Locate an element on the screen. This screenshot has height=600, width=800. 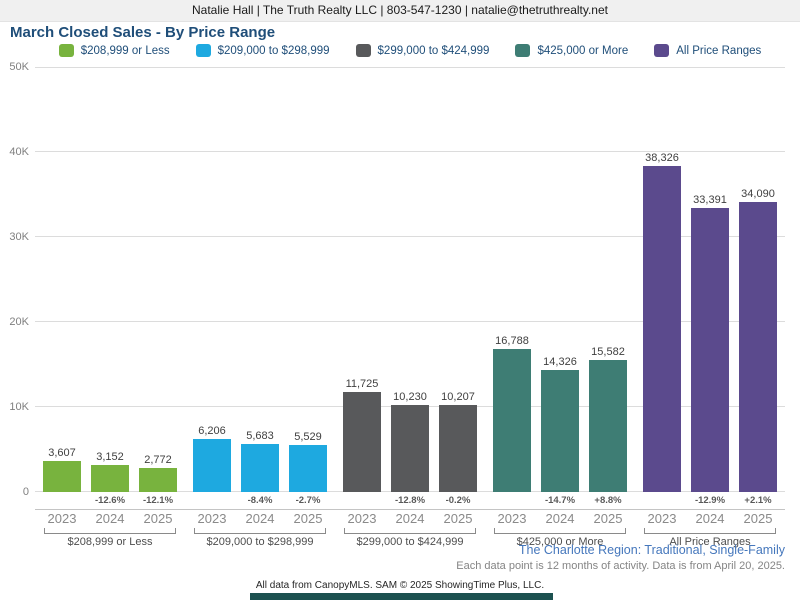
legend-item: $299,000 to $424,999 is located at coordinates (422, 50).